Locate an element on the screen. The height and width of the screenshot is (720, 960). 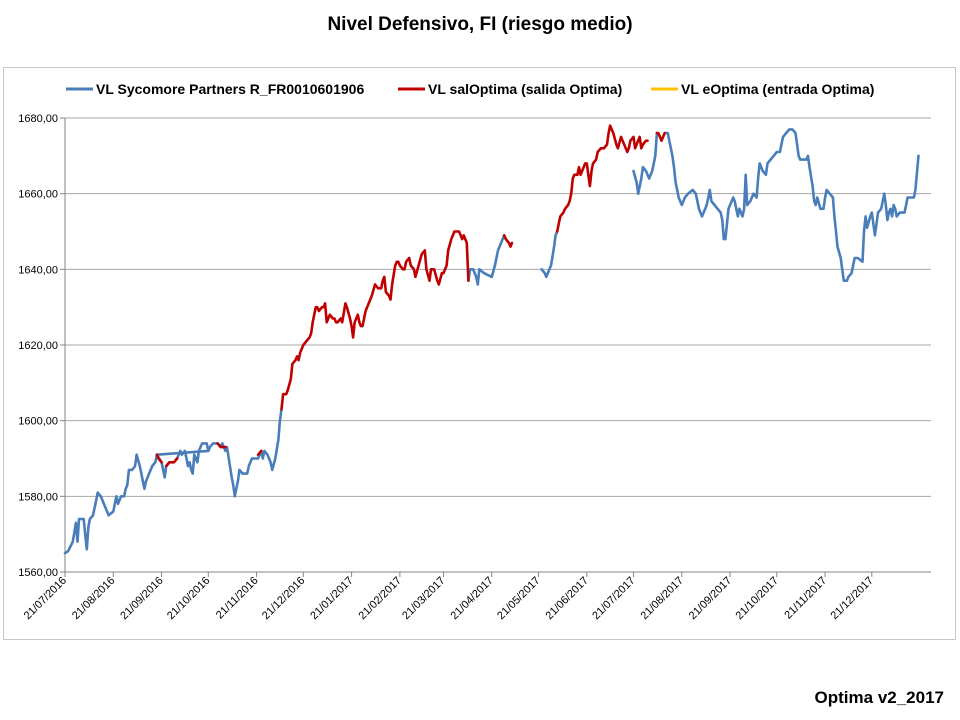
ytick-label-3: 1620,00 is located at coordinates (38, 346).